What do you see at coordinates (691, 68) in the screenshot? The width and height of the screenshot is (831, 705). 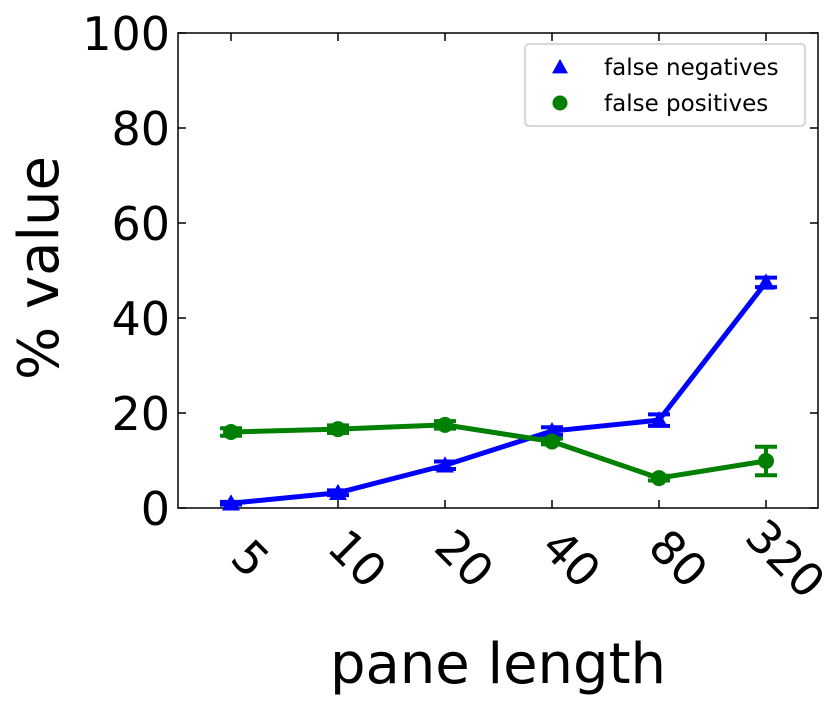 I see `legend-label: false negatives` at bounding box center [691, 68].